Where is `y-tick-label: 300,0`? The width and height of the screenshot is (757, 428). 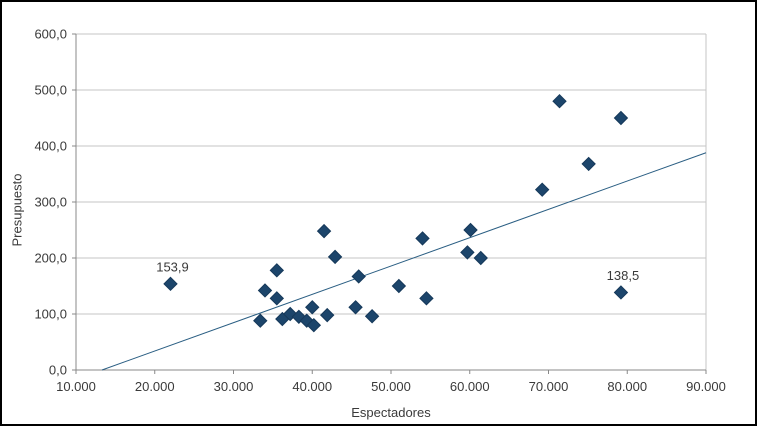 y-tick-label: 300,0 is located at coordinates (50, 202).